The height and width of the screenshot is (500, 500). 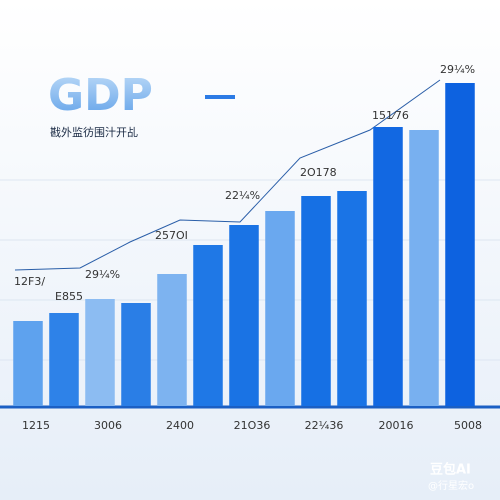 I want to click on x-tick-label: 3006, so click(x=108, y=425).